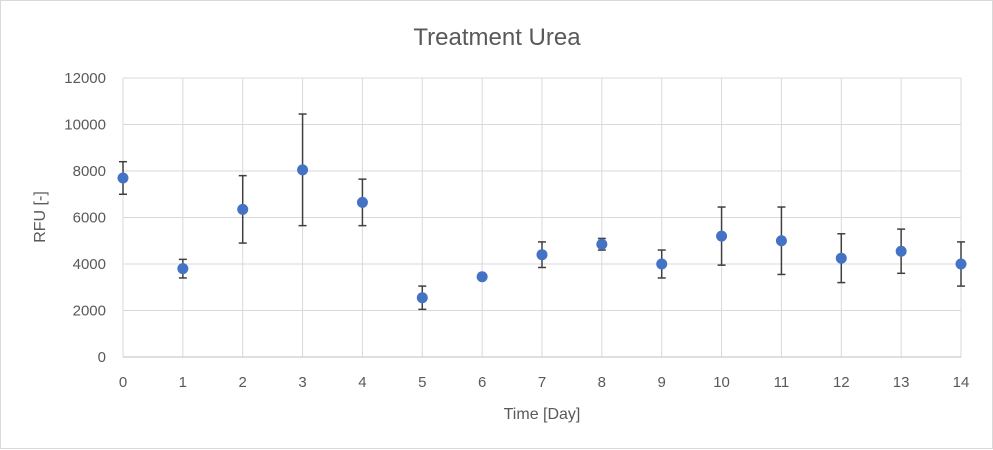 The width and height of the screenshot is (993, 450). I want to click on chart-title: Treatment Urea, so click(497, 37).